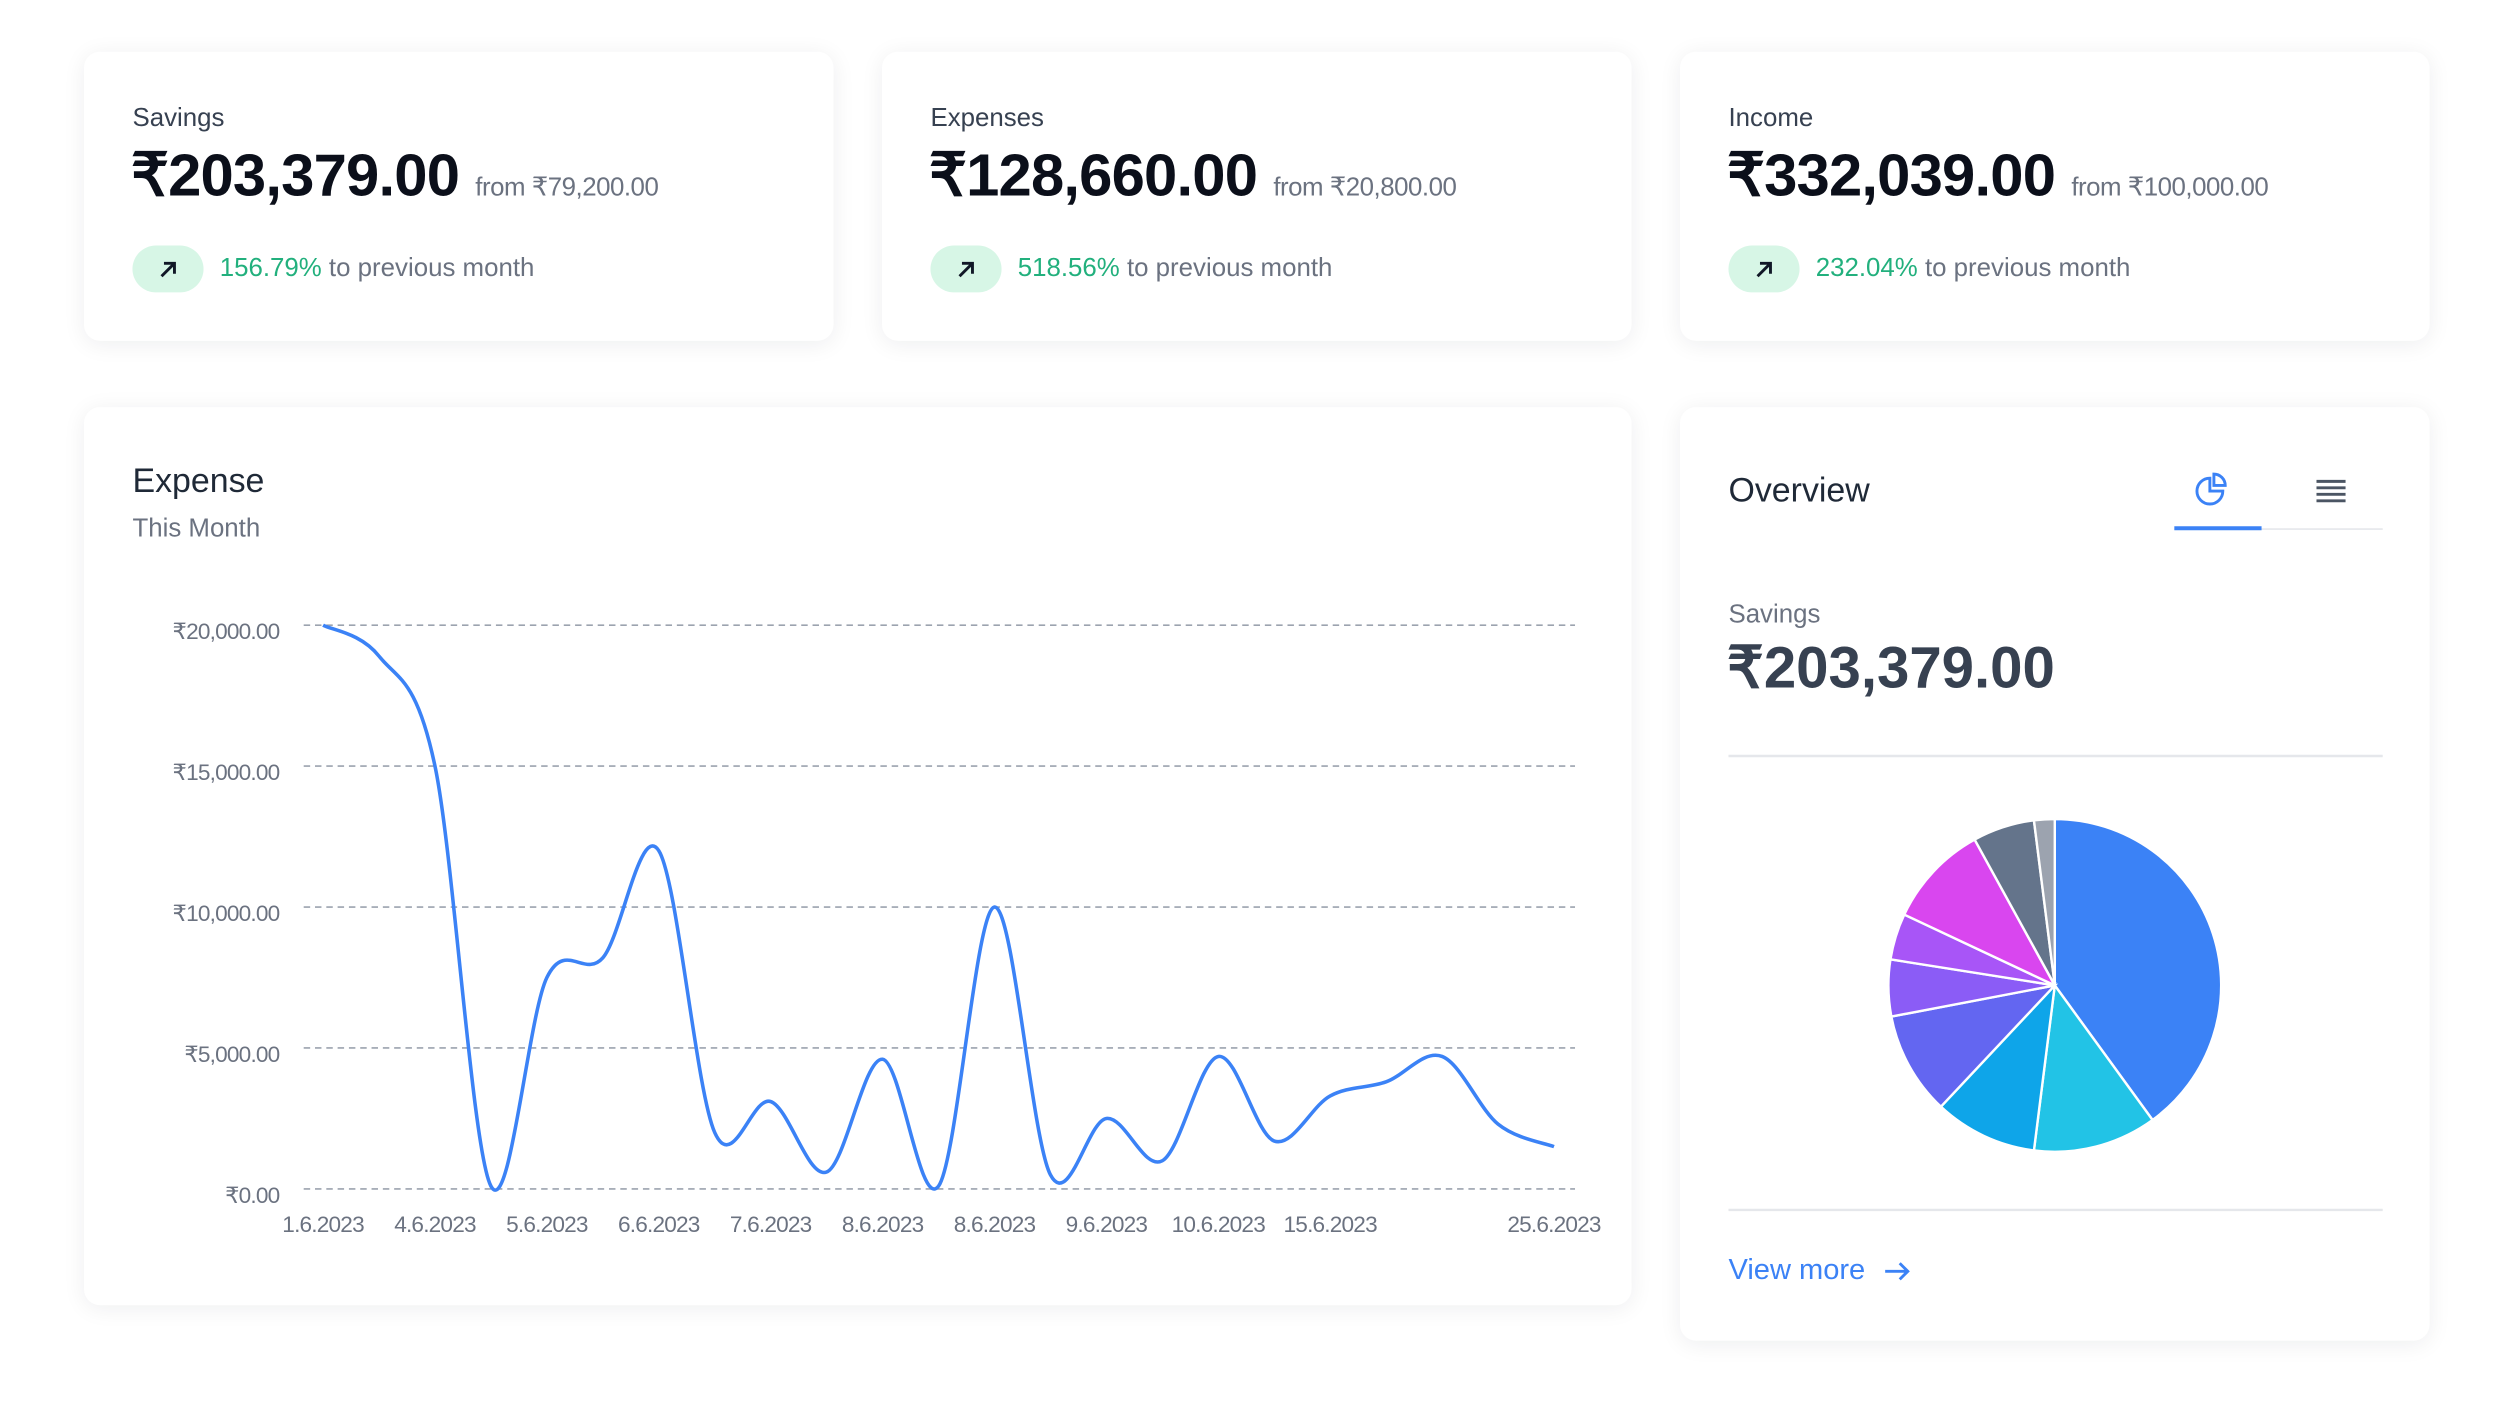 The height and width of the screenshot is (1420, 2520). Describe the element at coordinates (1331, 1224) in the screenshot. I see `x-tick-label: 15.6.2023` at that location.